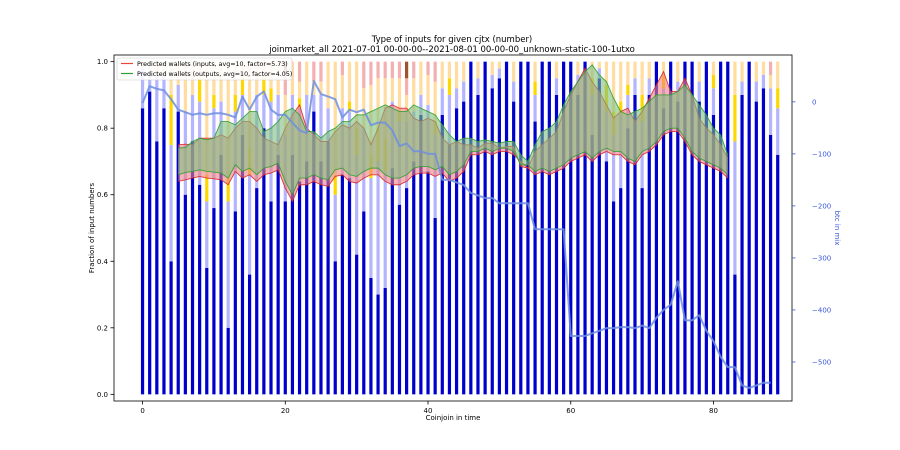  What do you see at coordinates (264, 111) in the screenshot?
I see `bar-17-remixed` at bounding box center [264, 111].